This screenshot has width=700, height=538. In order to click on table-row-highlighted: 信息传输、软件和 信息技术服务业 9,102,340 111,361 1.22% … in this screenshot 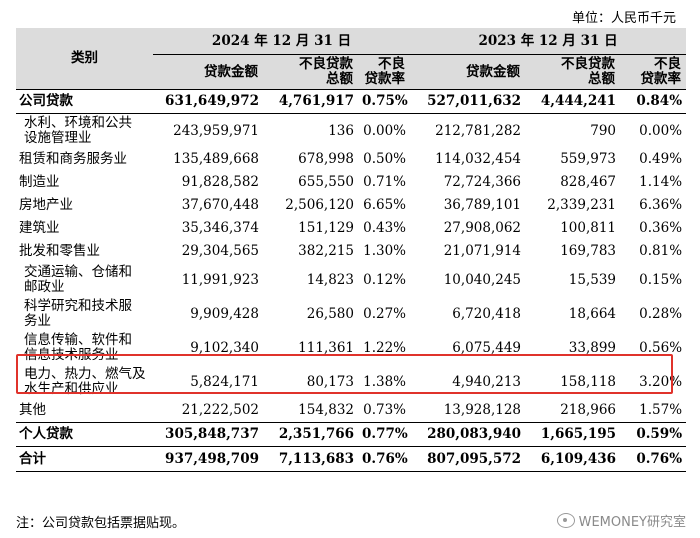, I will do `click(351, 348)`.